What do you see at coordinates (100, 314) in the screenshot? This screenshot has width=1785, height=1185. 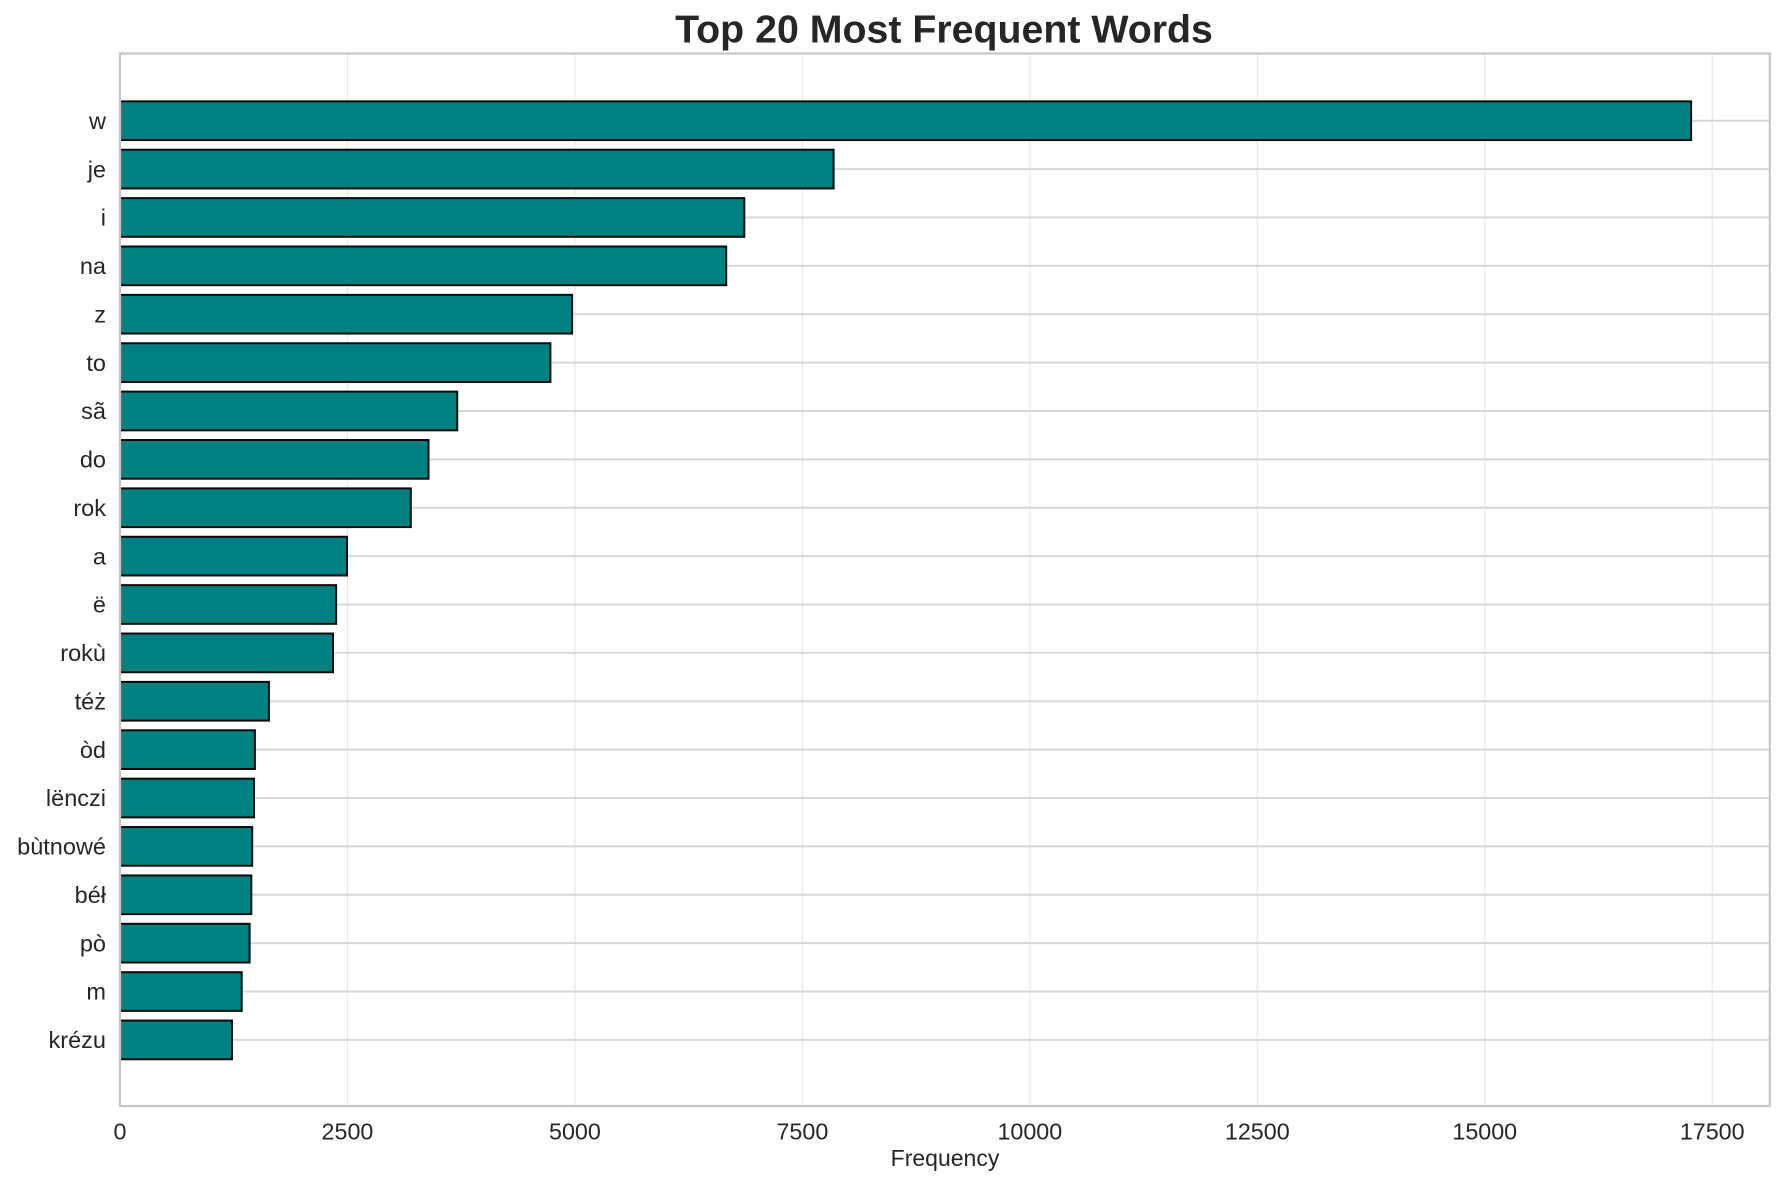 I see `svg-text: z` at bounding box center [100, 314].